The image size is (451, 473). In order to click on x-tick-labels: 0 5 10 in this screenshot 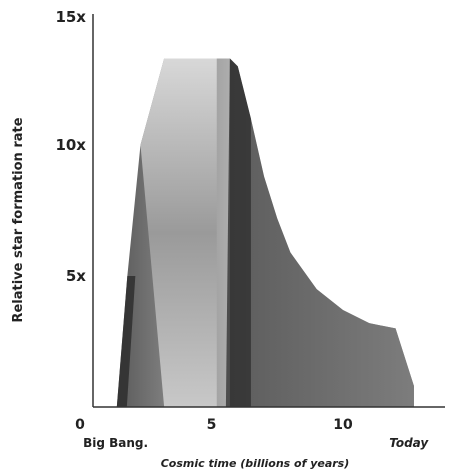, I will do `click(214, 425)`.